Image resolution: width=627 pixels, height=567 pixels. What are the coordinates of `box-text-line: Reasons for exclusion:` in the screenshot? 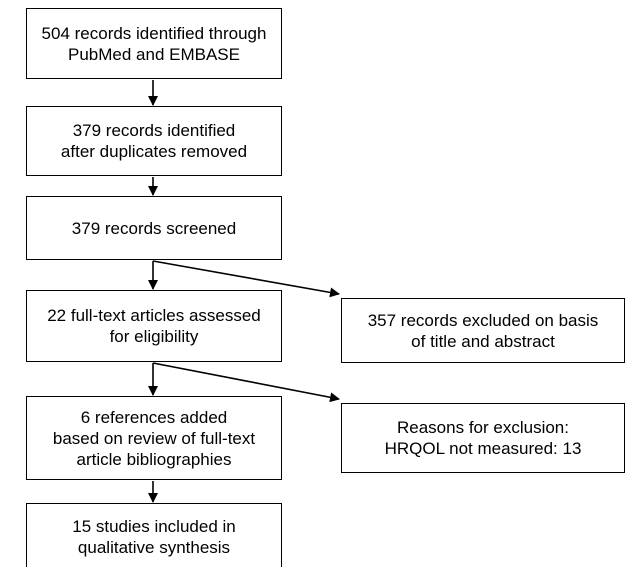 It's located at (483, 427).